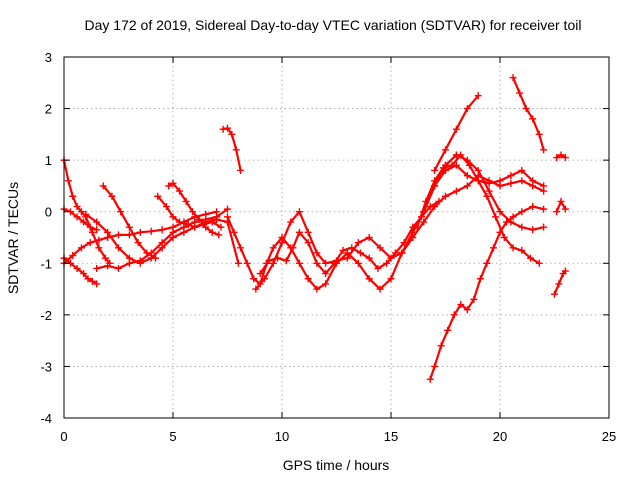  I want to click on y-tick-label: -4, so click(46, 418).